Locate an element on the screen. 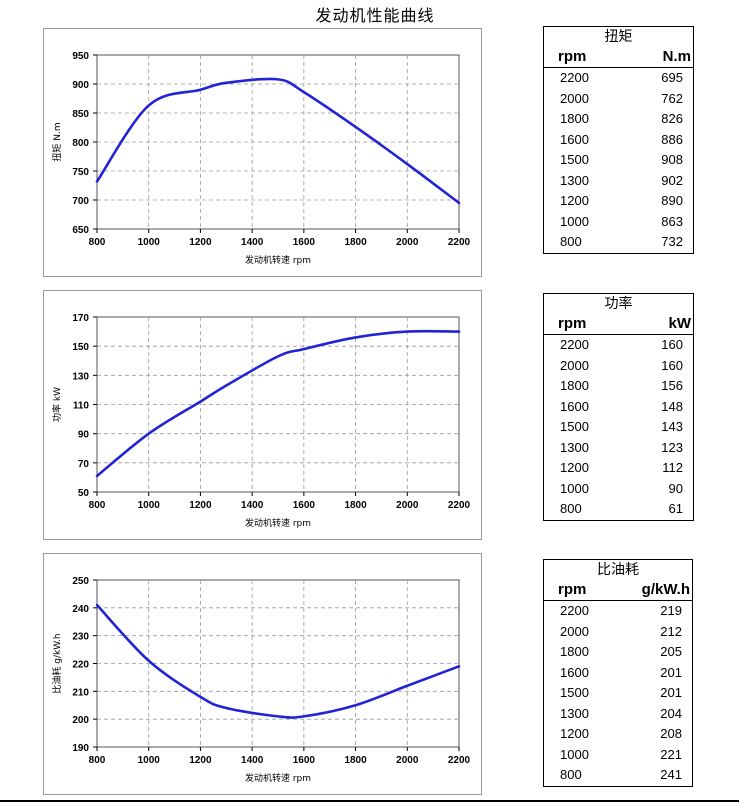 Image resolution: width=739 pixels, height=805 pixels. table-cell-value: 148 is located at coordinates (672, 406).